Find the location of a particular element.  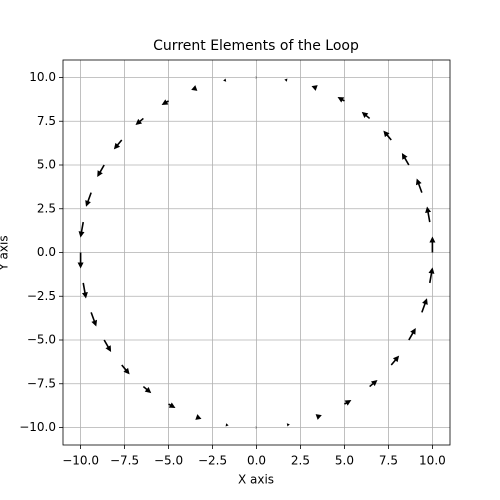

x-axis-label: X axis is located at coordinates (256, 480).